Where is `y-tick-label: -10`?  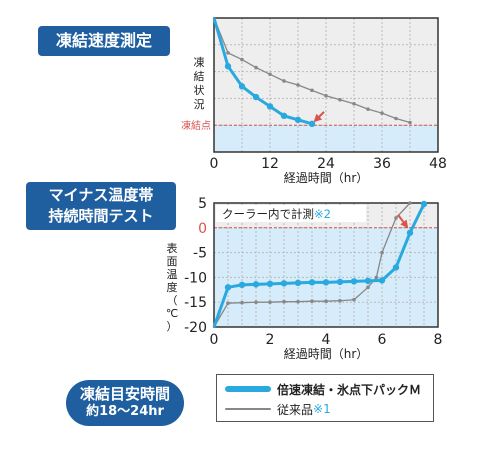 y-tick-label: -10 is located at coordinates (195, 278).